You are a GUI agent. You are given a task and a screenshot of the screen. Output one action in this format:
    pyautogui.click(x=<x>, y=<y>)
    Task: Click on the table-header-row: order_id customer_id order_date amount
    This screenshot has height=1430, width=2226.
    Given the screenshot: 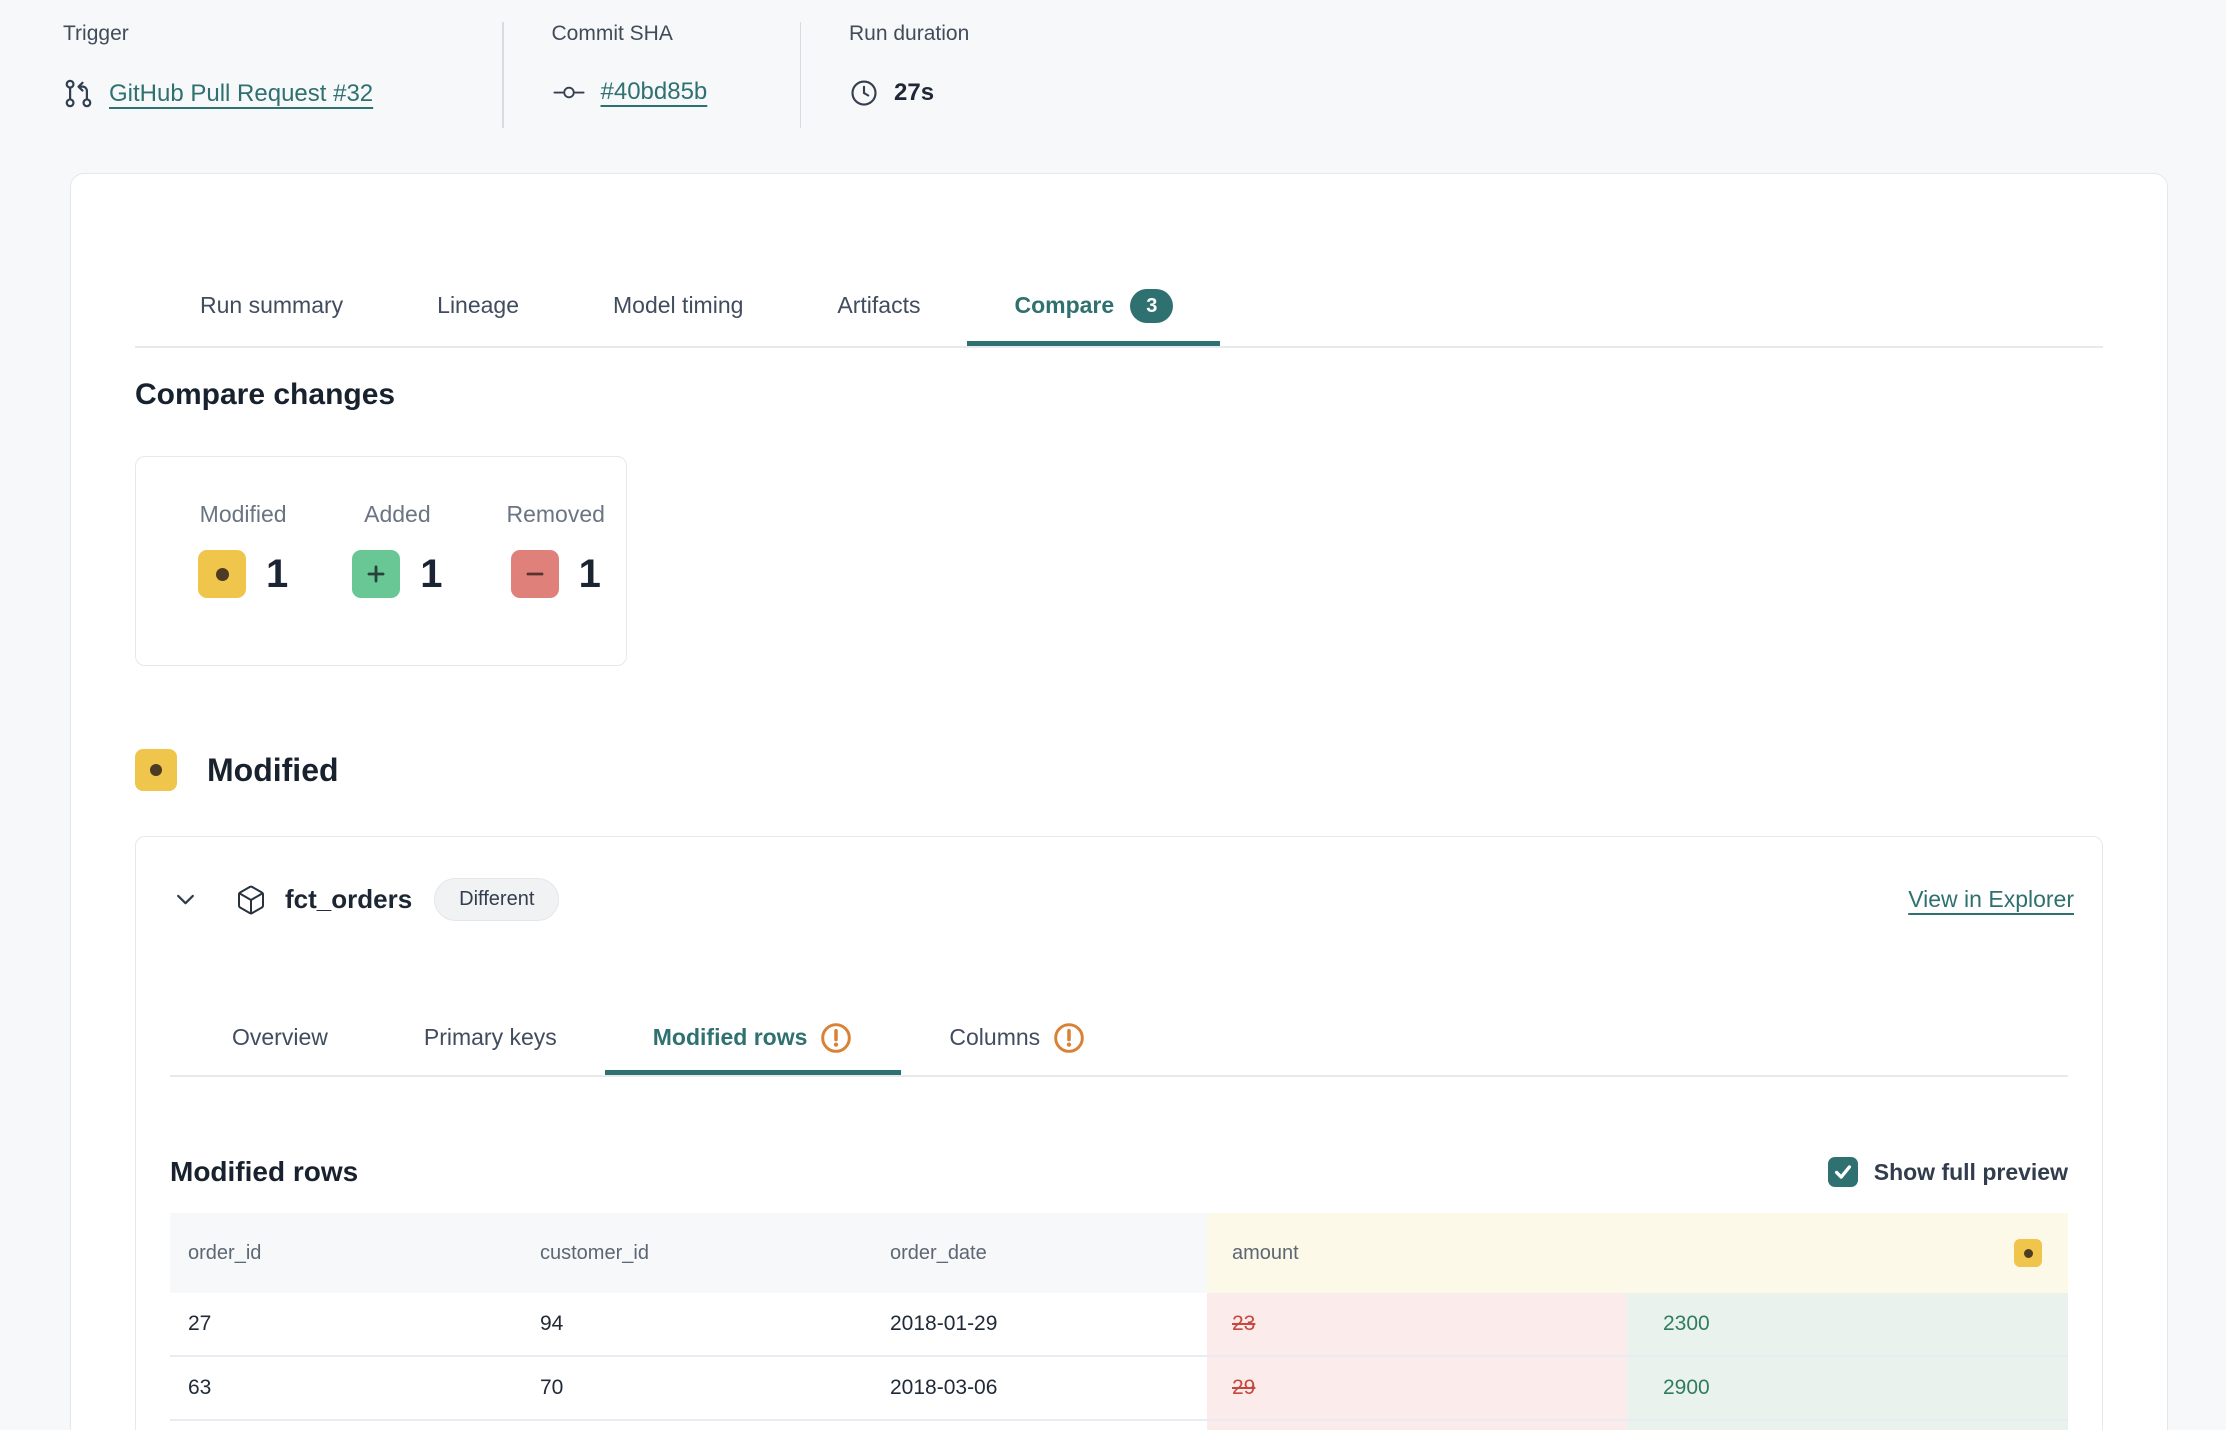 What is the action you would take?
    pyautogui.click(x=1119, y=1253)
    